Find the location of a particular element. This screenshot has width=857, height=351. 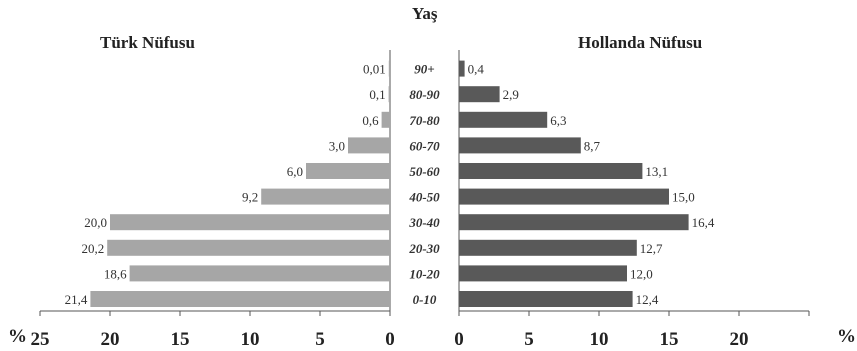

hollanda-data-label: 12,0 is located at coordinates (641, 273).